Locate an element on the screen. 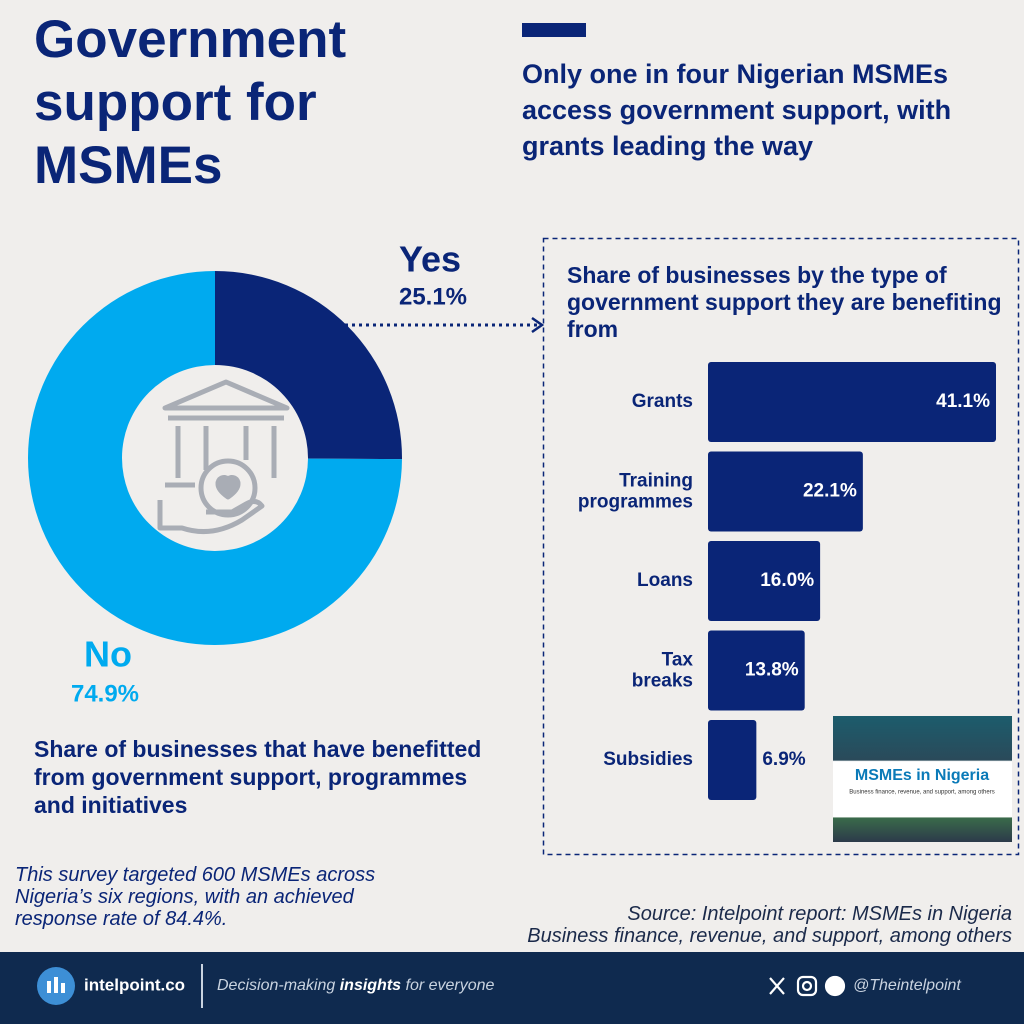 Image resolution: width=1024 pixels, height=1024 pixels. brand-logo-bars is located at coordinates (56, 985).